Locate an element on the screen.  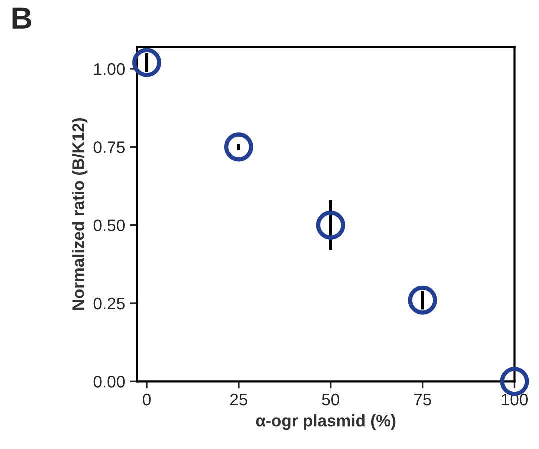
y-tick-label: 0.25 is located at coordinates (109, 304).